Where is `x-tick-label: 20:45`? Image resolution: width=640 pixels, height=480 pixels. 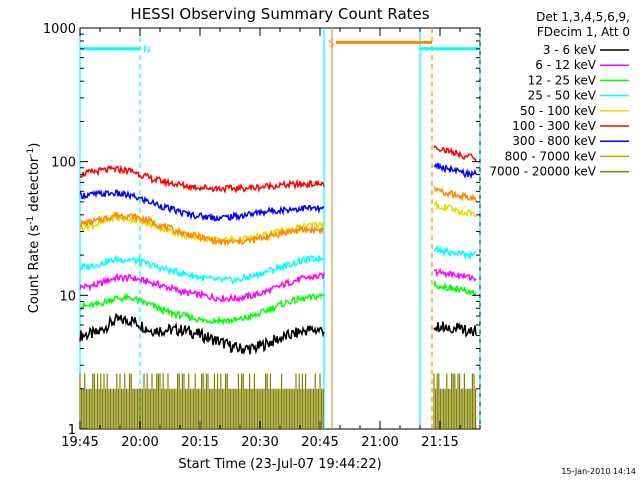 x-tick-label: 20:45 is located at coordinates (319, 442).